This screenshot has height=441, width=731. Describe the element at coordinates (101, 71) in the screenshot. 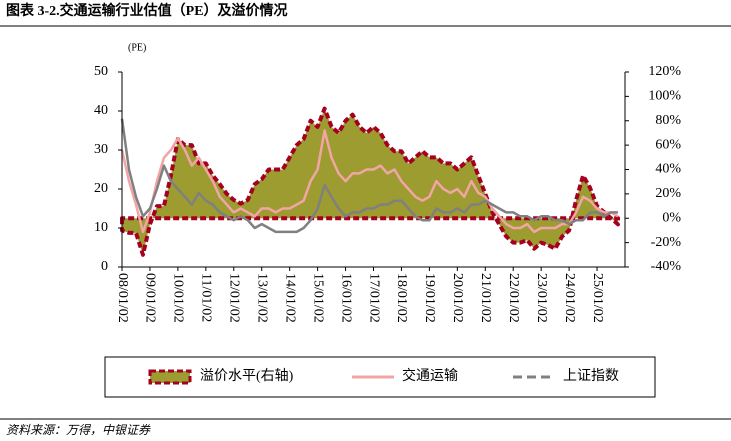

I see `y-tick-label: 50` at that location.